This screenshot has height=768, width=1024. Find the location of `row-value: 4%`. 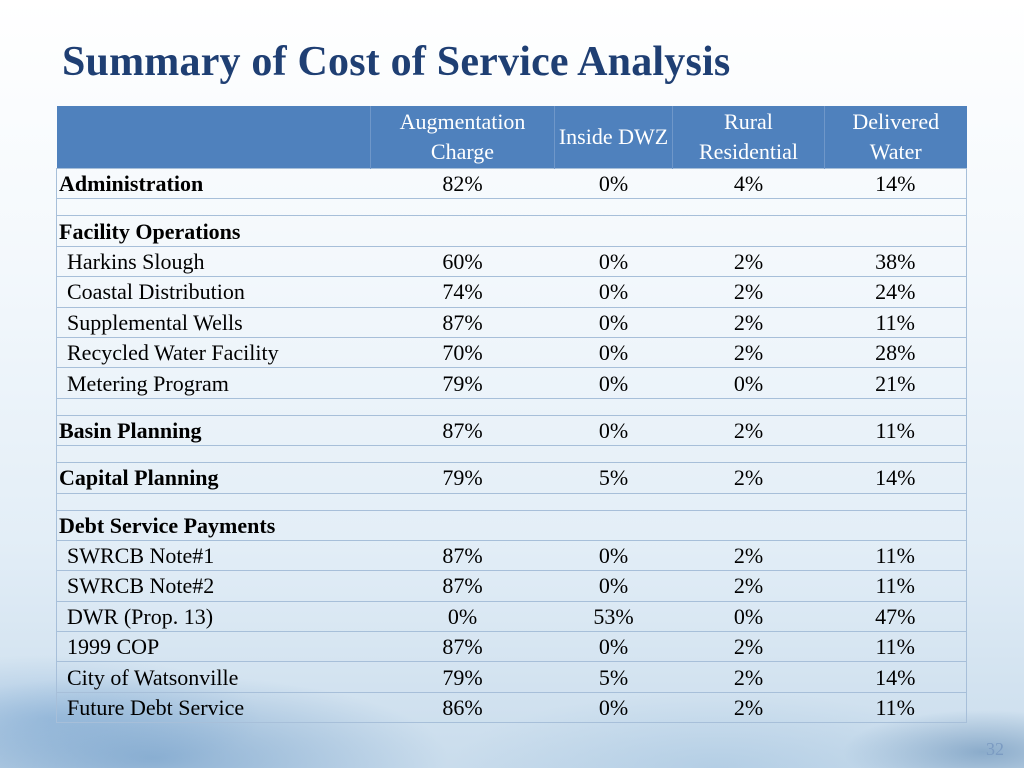

row-value: 4% is located at coordinates (748, 183).